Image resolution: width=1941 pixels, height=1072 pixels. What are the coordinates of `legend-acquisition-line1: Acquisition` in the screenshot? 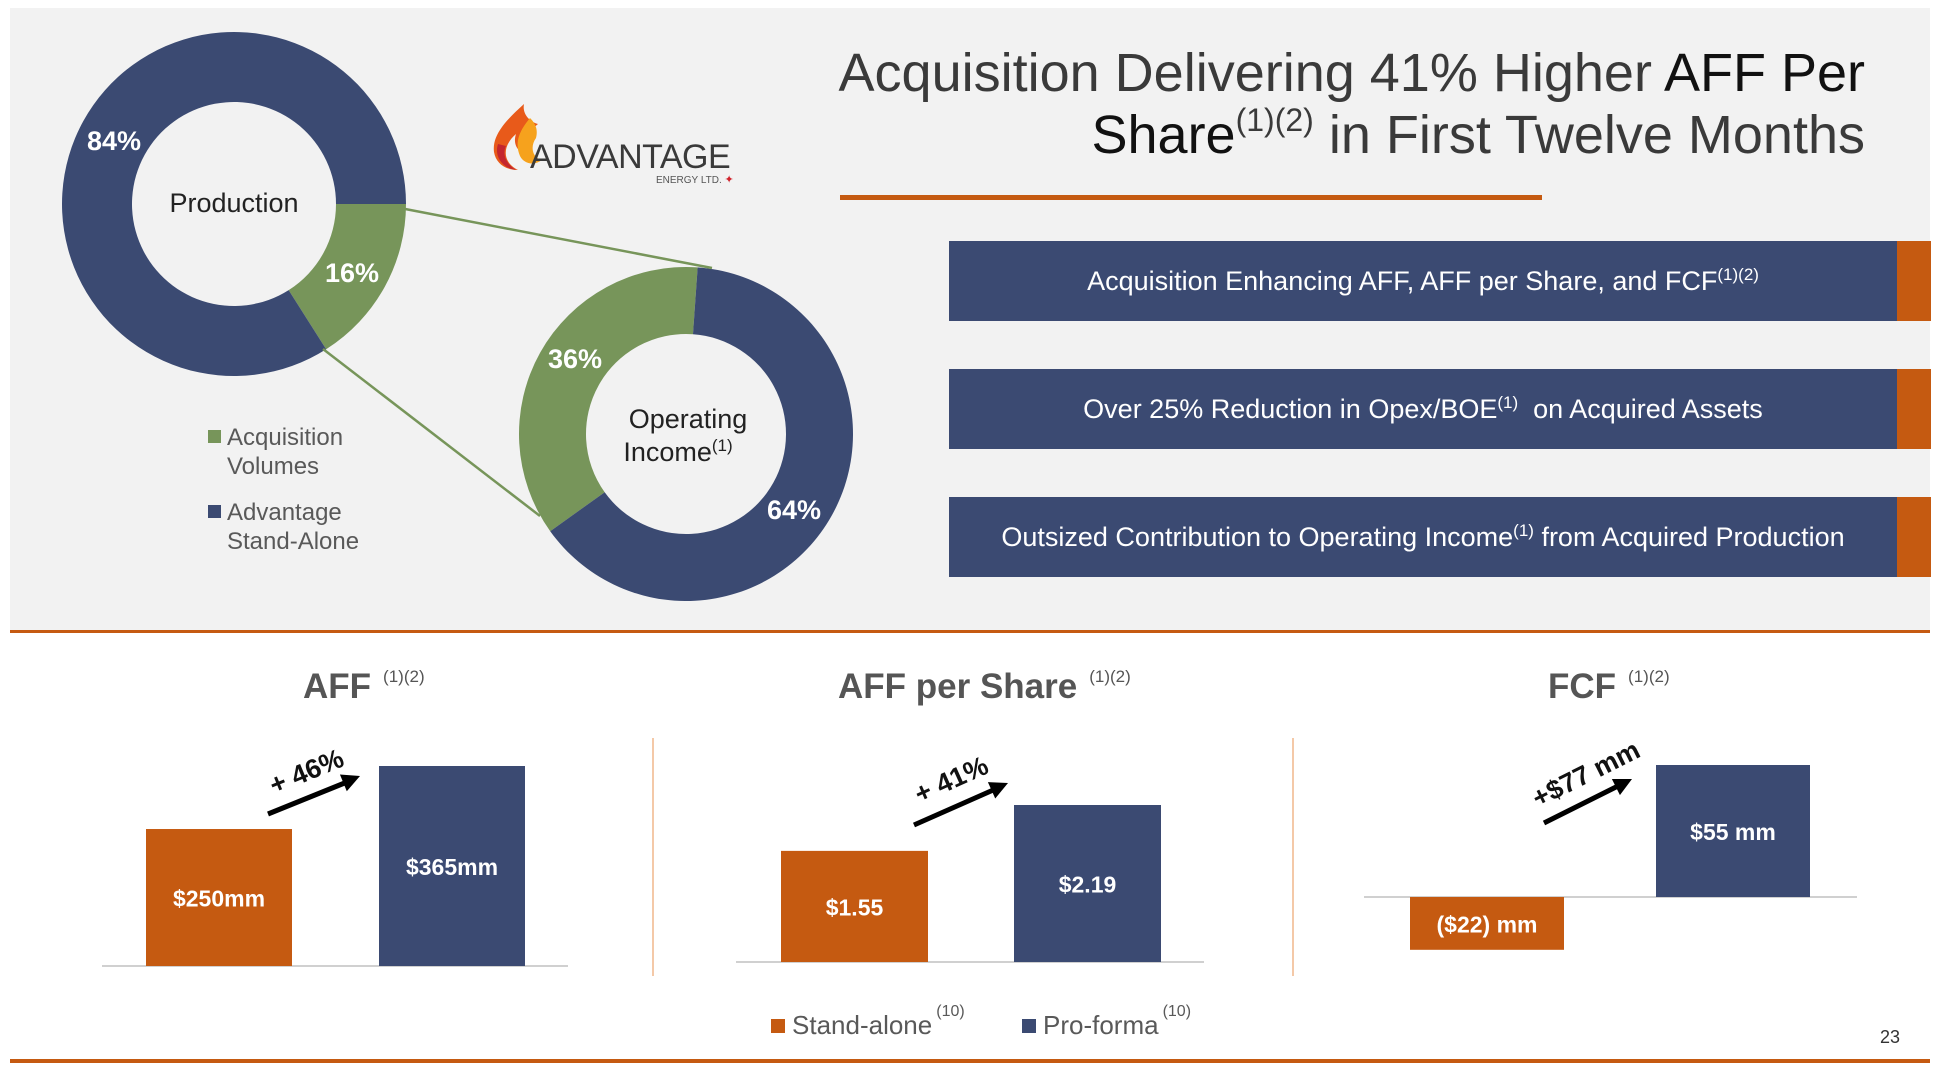 It's located at (285, 437).